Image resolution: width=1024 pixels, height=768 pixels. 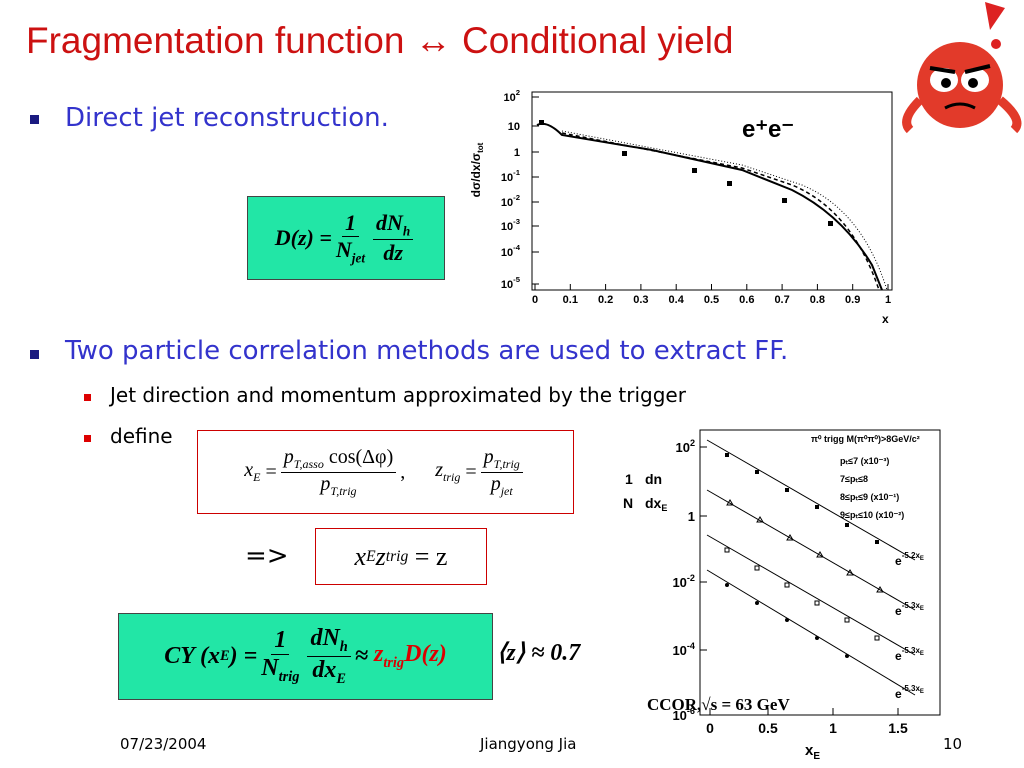 What do you see at coordinates (628, 503) in the screenshot?
I see `y-title-part: N` at bounding box center [628, 503].